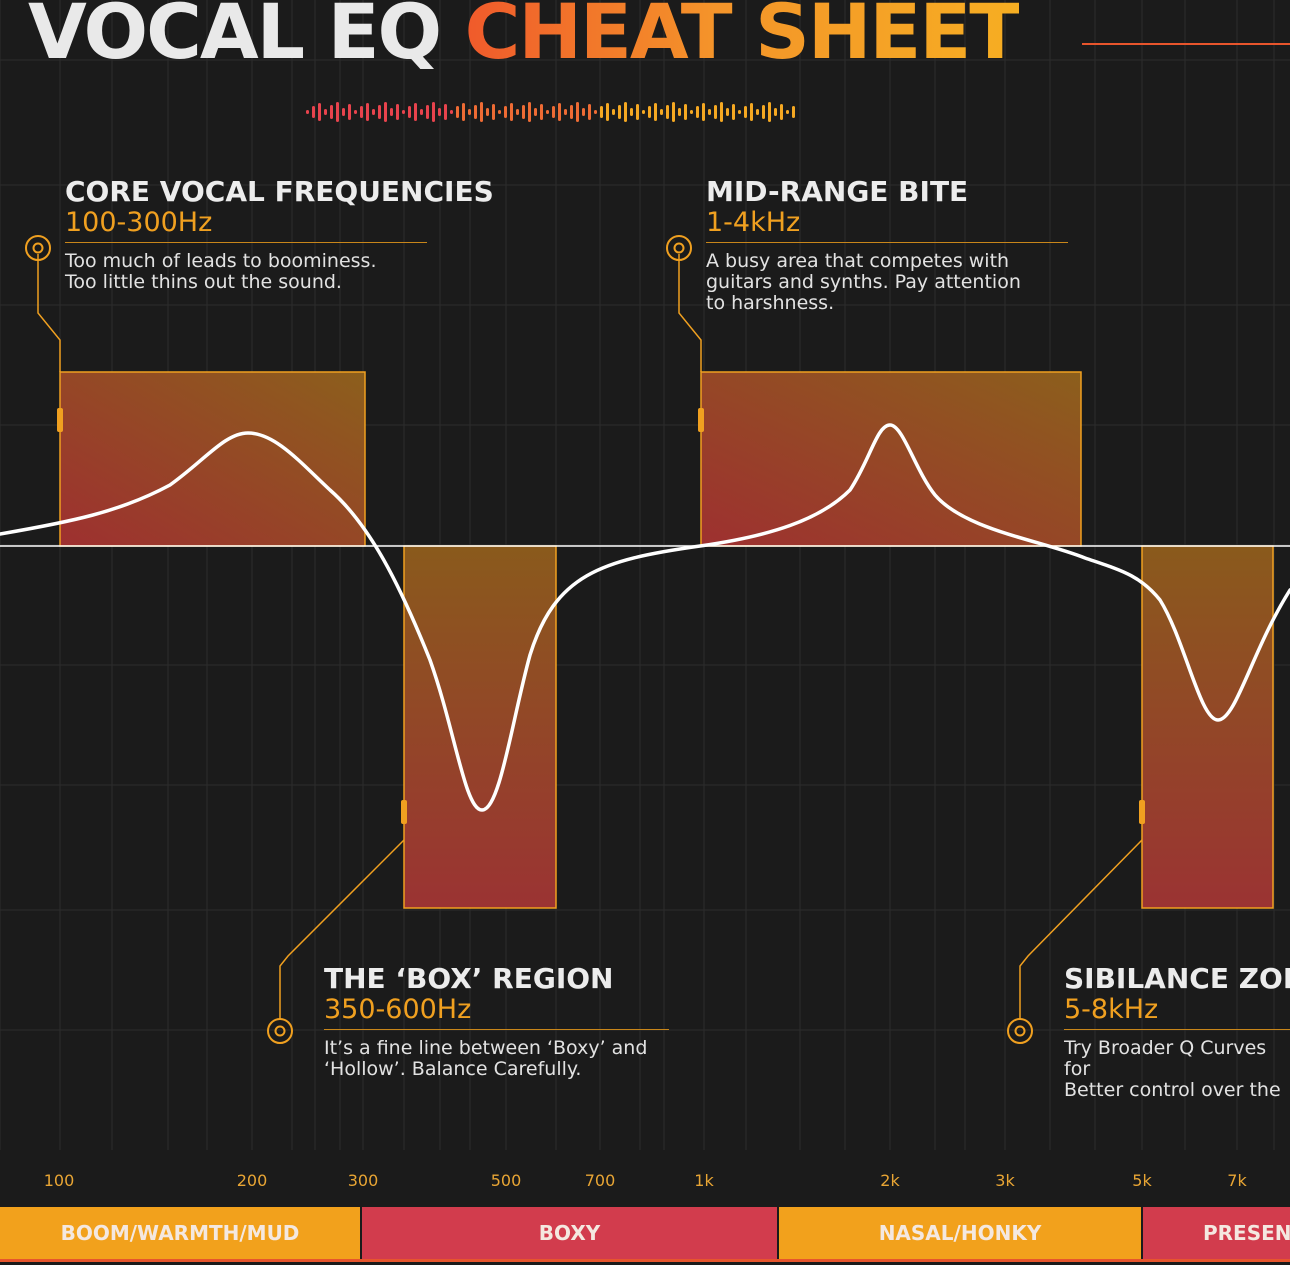  I want to click on callout-heading: MID-RANGE BITE, so click(837, 191).